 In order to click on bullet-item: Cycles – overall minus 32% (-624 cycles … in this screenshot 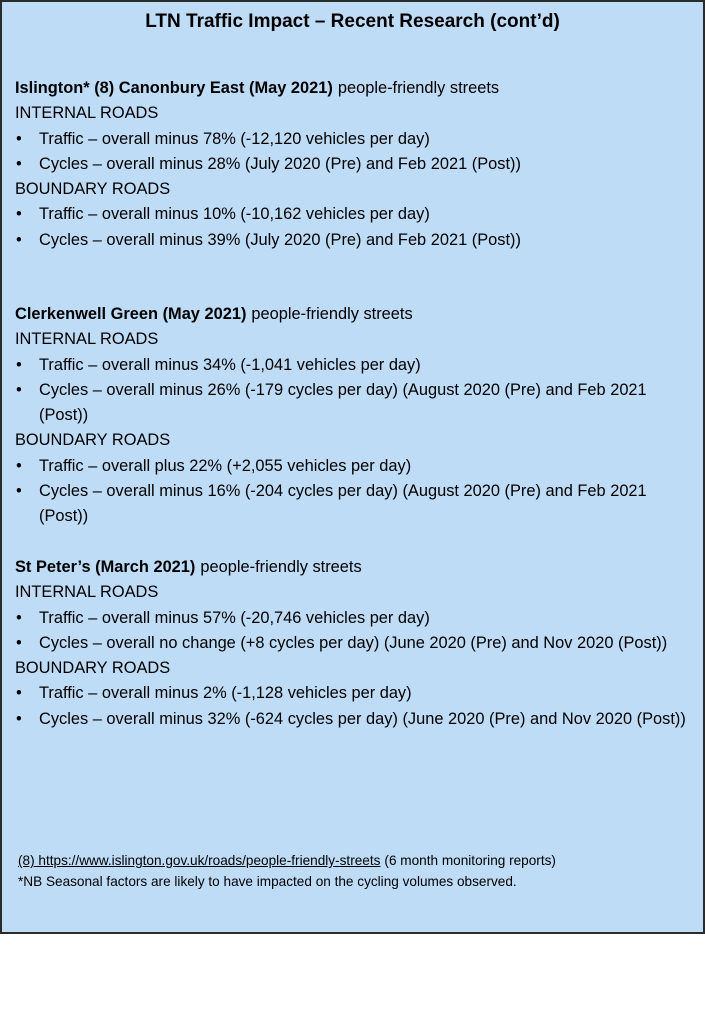, I will do `click(355, 720)`.